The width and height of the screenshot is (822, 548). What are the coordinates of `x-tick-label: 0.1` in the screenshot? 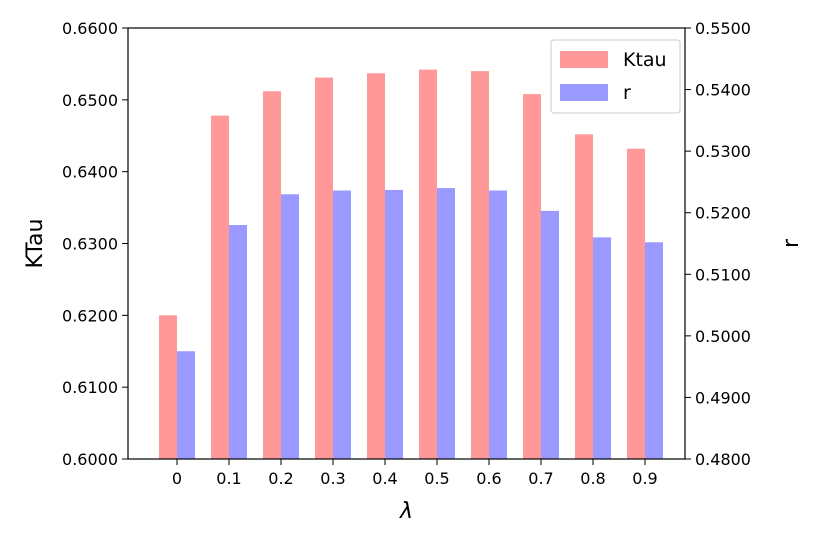 It's located at (228, 478).